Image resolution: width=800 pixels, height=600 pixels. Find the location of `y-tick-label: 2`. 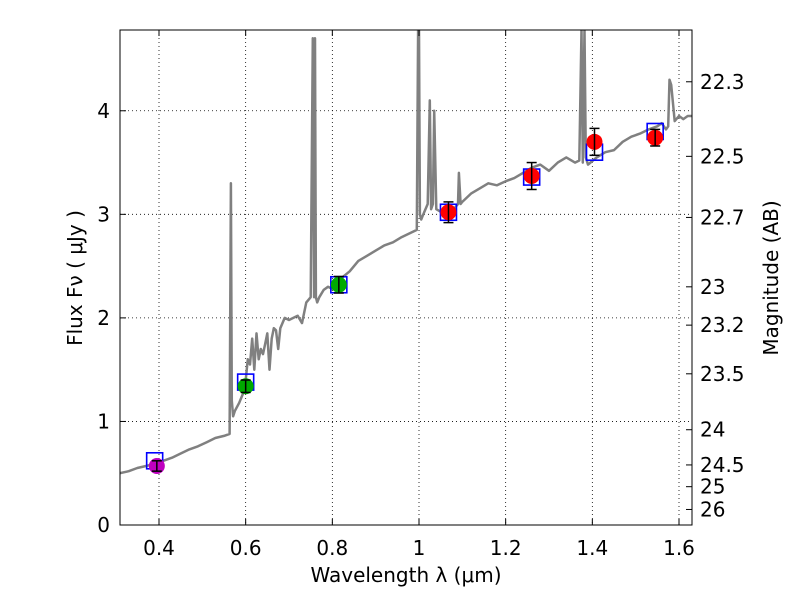

y-tick-label: 2 is located at coordinates (103, 318).